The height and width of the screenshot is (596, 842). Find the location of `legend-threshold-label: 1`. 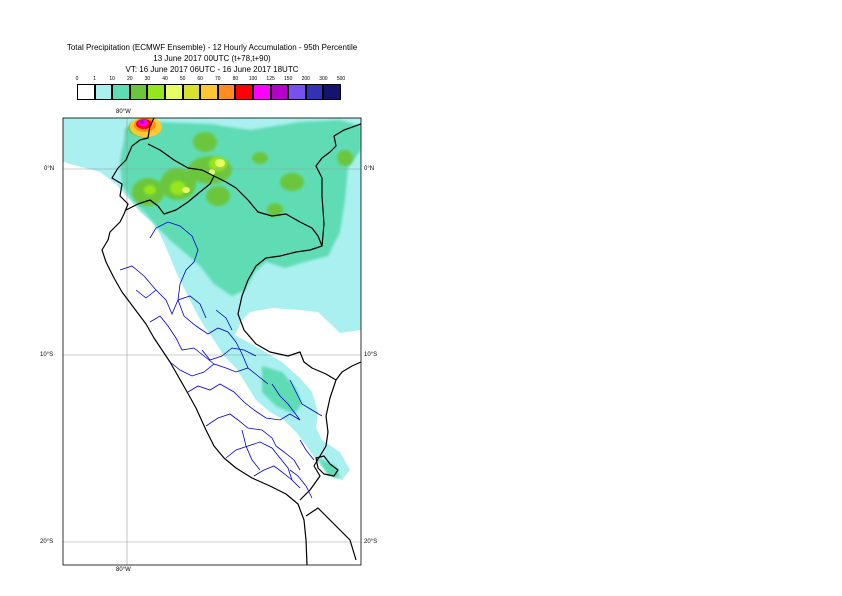

legend-threshold-label: 1 is located at coordinates (94, 79).